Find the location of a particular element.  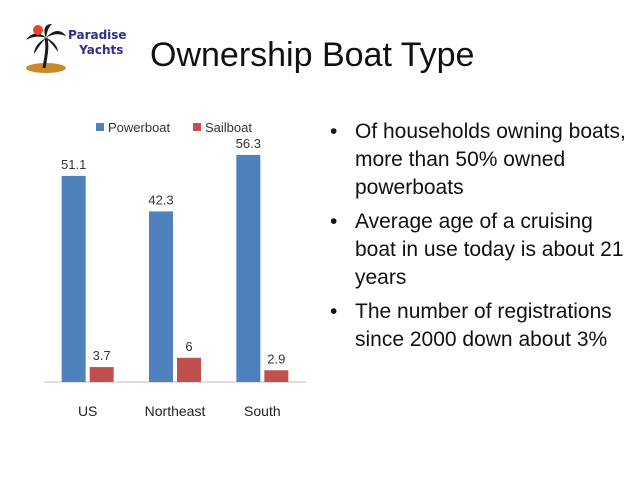

x-tick-label: US is located at coordinates (87, 411).